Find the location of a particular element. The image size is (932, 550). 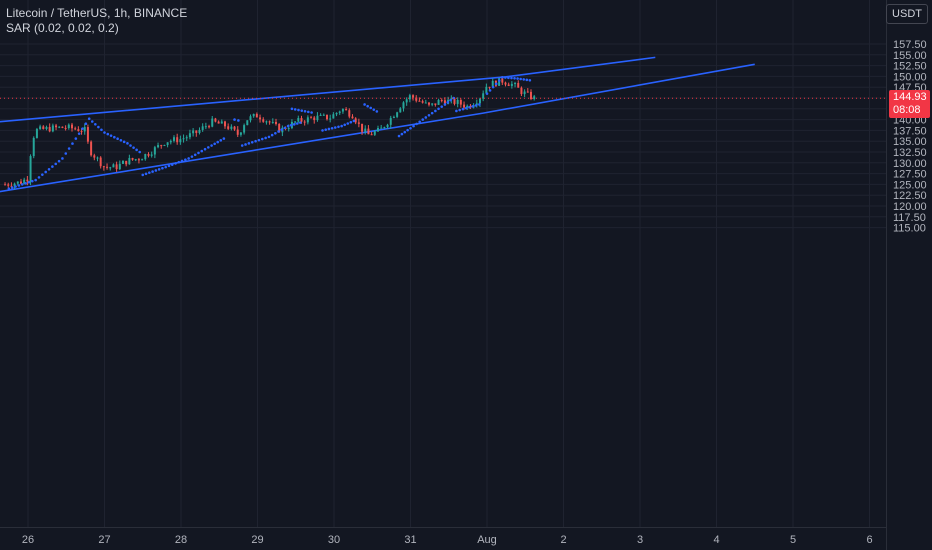

countdown-timer: 08:08 is located at coordinates (907, 110).